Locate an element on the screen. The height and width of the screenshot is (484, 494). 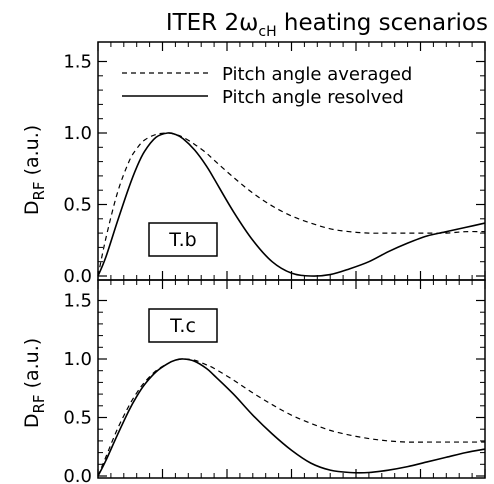
figure-title: ITER 2ωcH heating scenarios is located at coordinates (327, 25).